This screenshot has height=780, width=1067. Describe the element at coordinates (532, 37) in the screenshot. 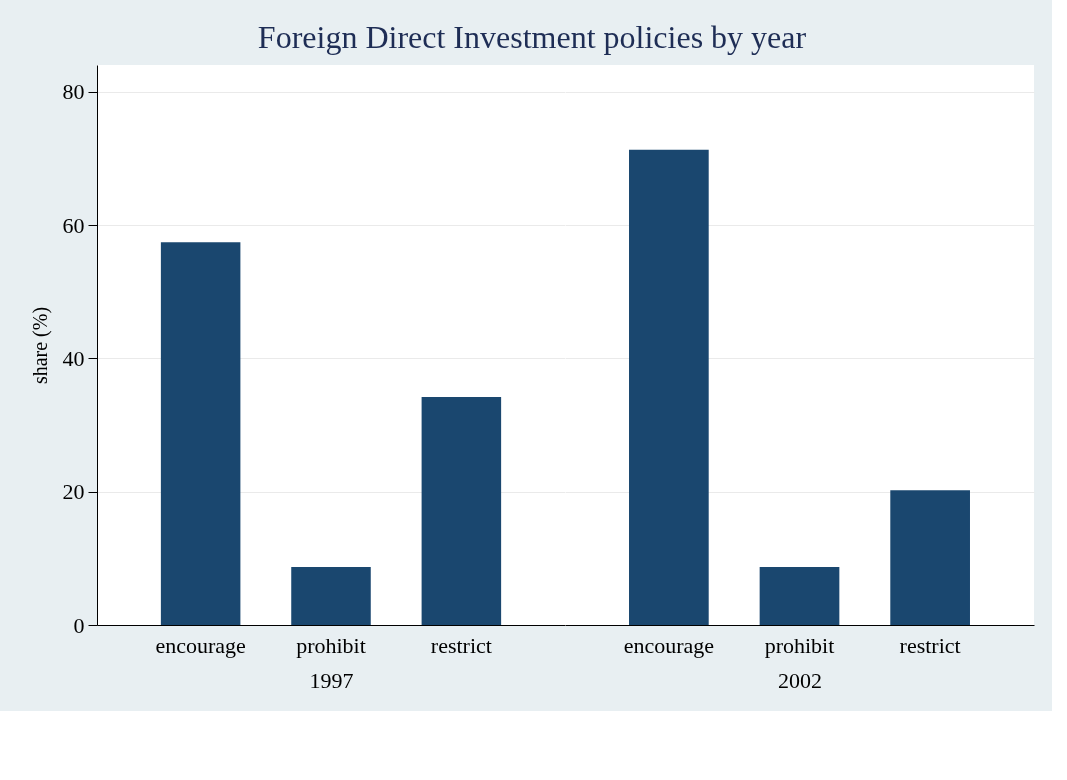

I see `chart-title: Foreign Direct Investment policies by year` at that location.